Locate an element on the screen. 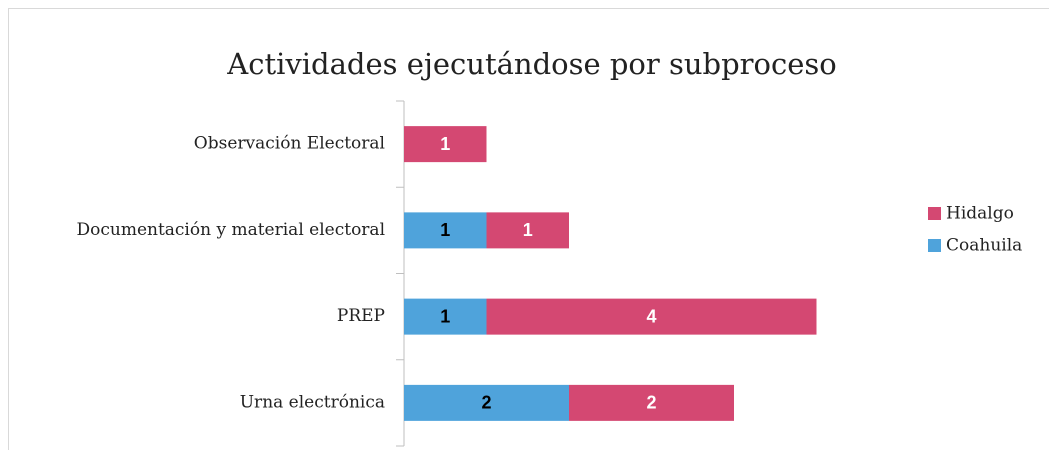  legend-label: Coahuila is located at coordinates (984, 246).